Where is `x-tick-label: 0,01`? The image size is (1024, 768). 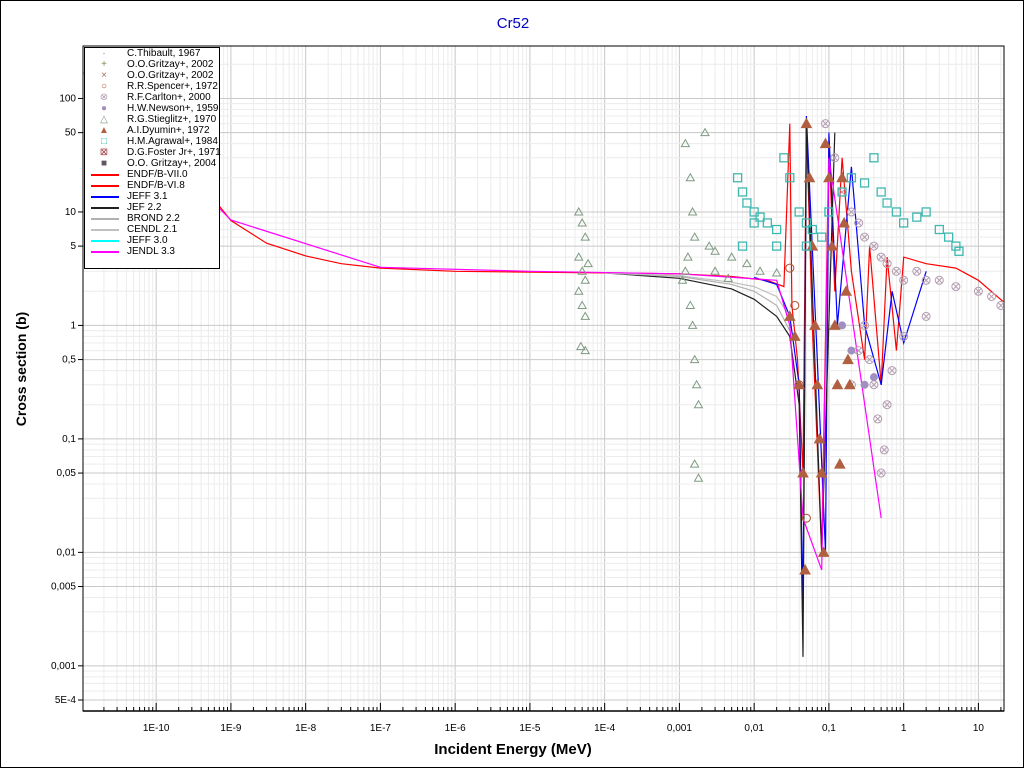 x-tick-label: 0,01 is located at coordinates (754, 728).